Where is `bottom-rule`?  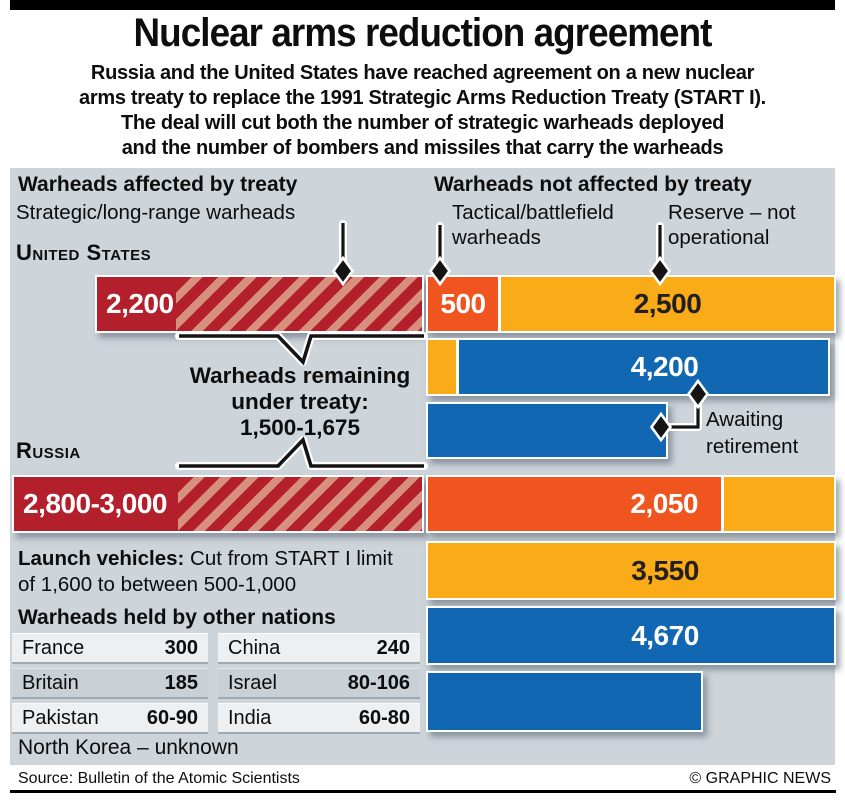 bottom-rule is located at coordinates (423, 791).